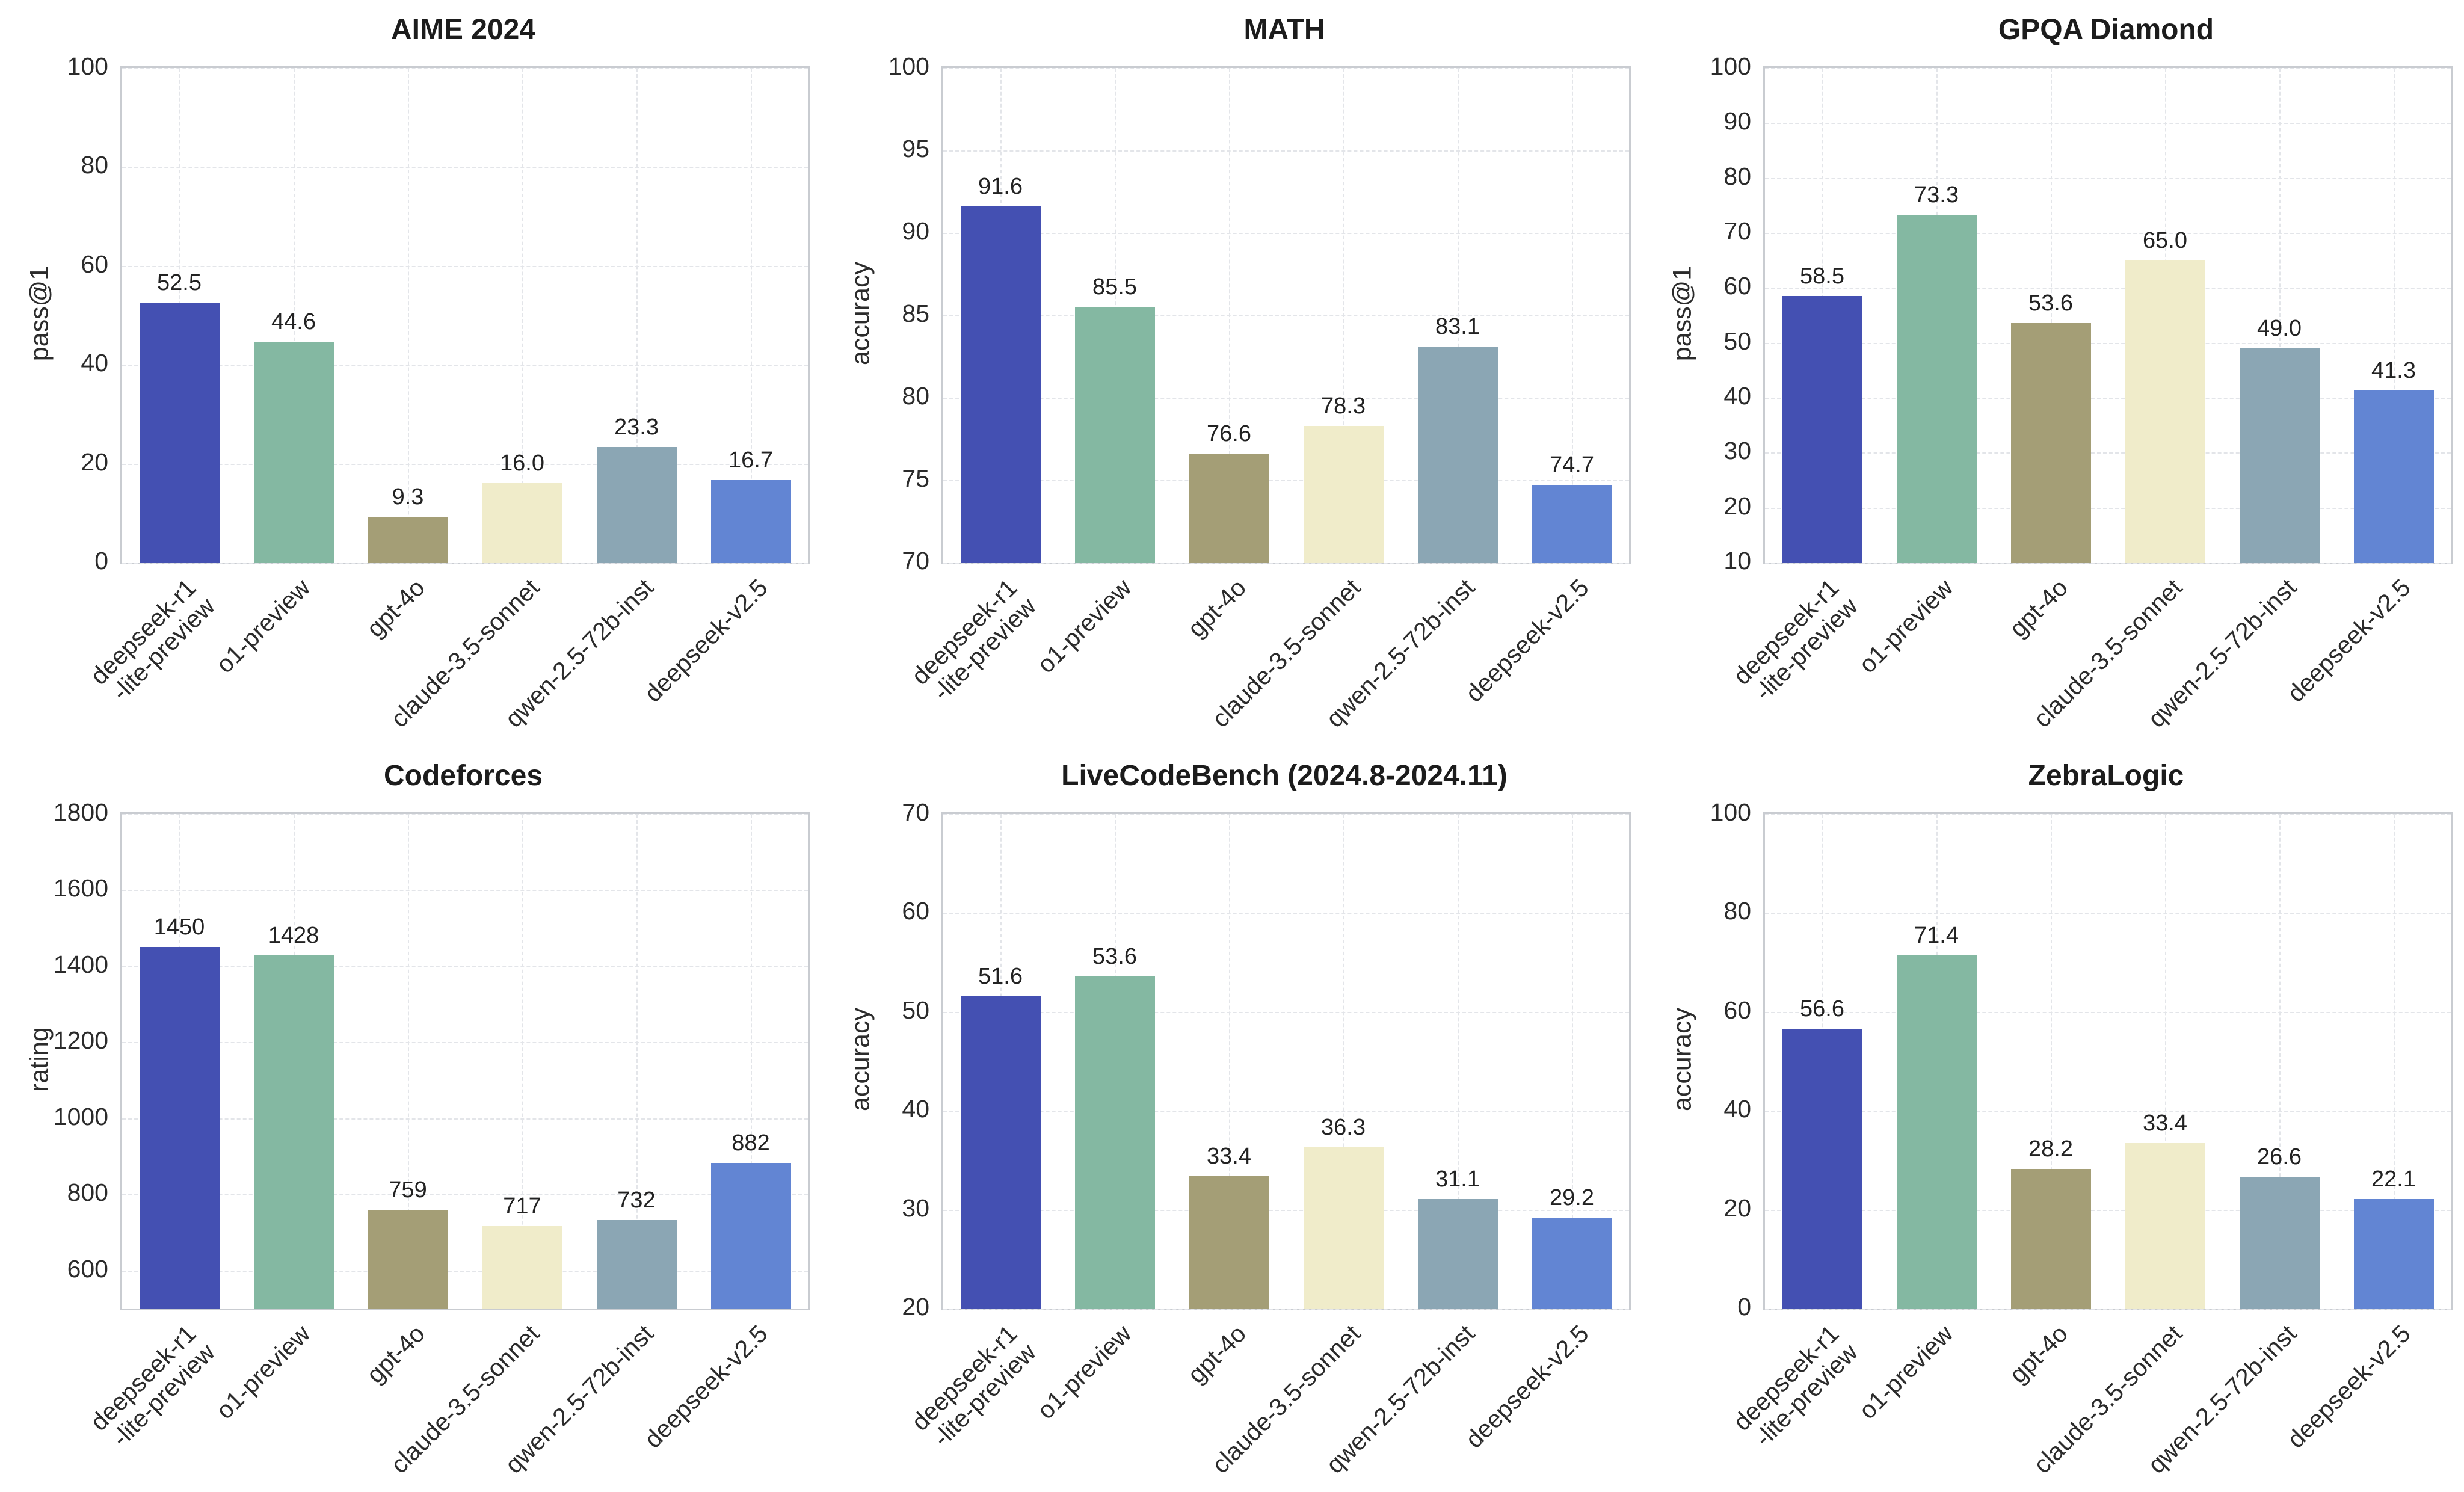  Describe the element at coordinates (2108, 315) in the screenshot. I see `plot-area: 58.5 73.3 53.6 65.0 49.0 41.3` at that location.